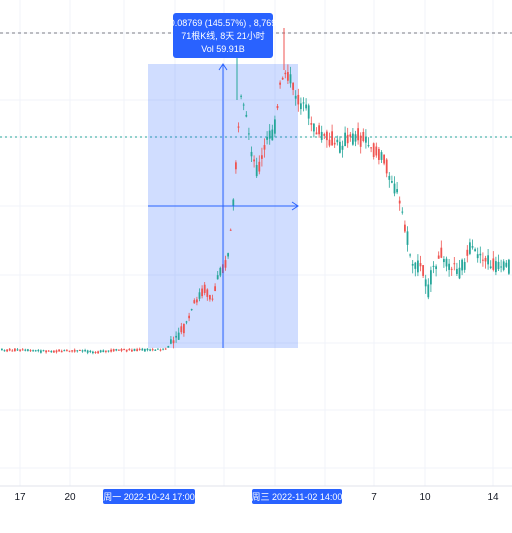  What do you see at coordinates (149, 497) in the screenshot?
I see `range-start-time-label: 周一 2022-10-24 17:00` at bounding box center [149, 497].